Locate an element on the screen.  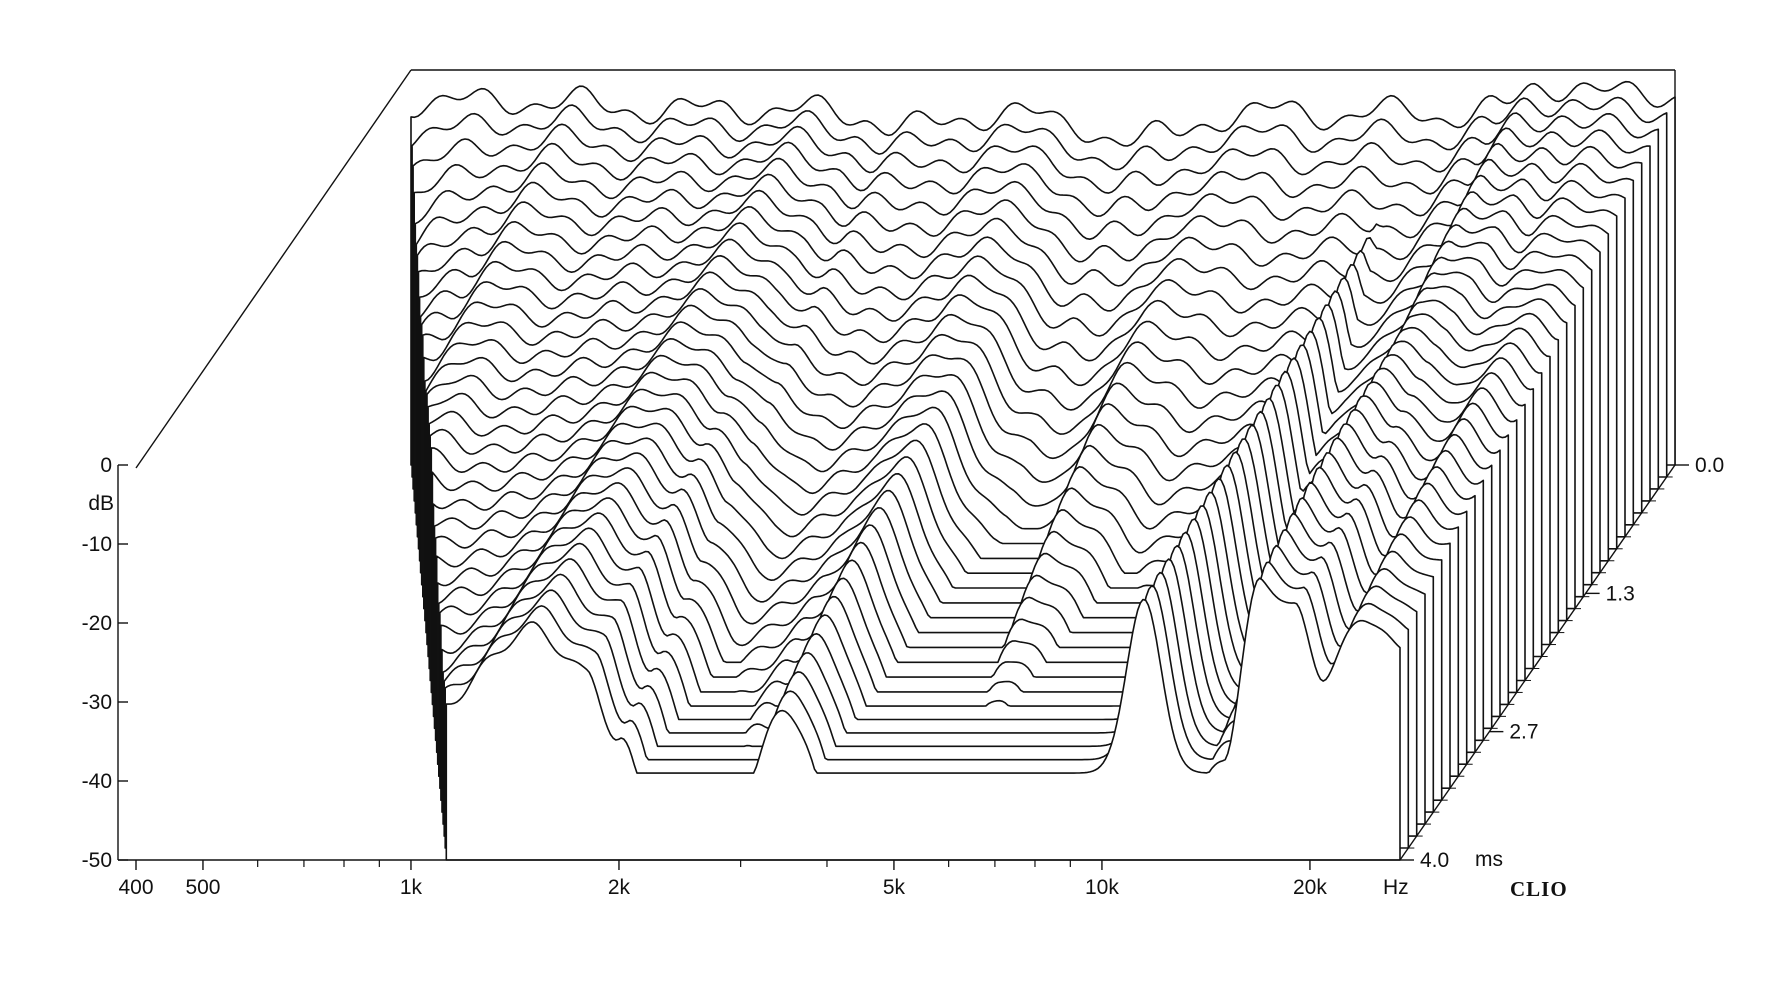
y-axis-label: dB is located at coordinates (101, 503).